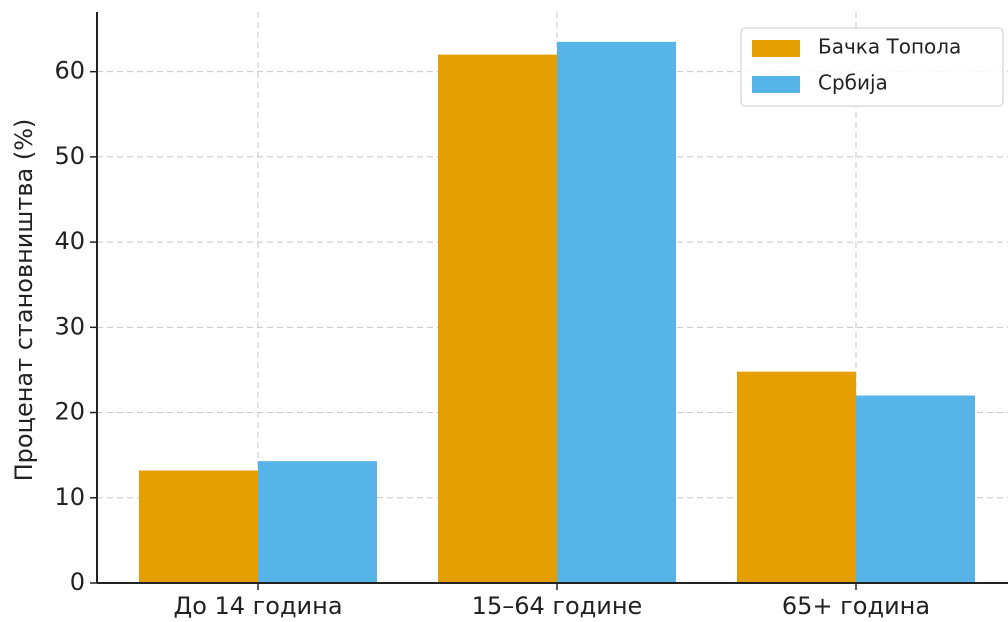 This screenshot has width=1008, height=622. Describe the element at coordinates (69, 497) in the screenshot. I see `y-tick-label: 10` at that location.